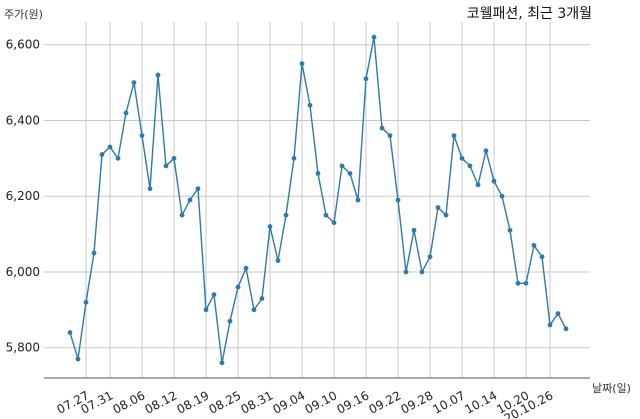 The height and width of the screenshot is (419, 640). What do you see at coordinates (23, 348) in the screenshot?
I see `y-tick-label: 5,800` at bounding box center [23, 348].